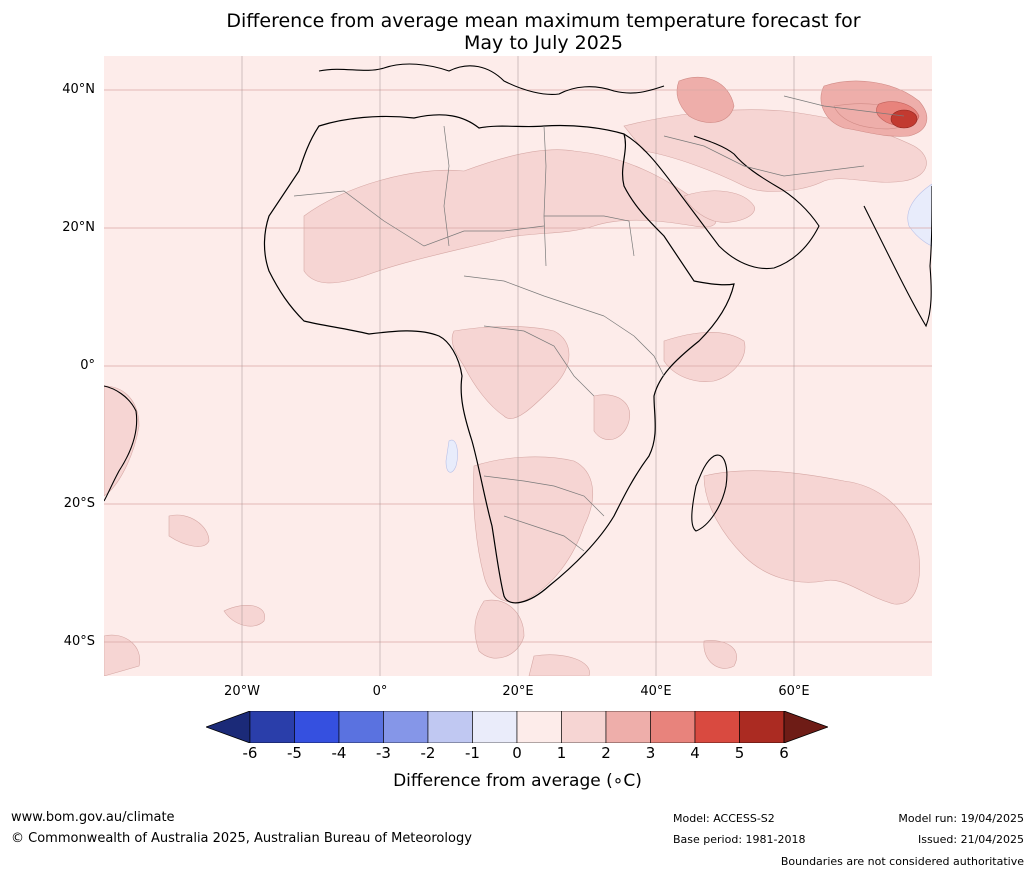  I want to click on lat-label-0: 0°, so click(87, 365).